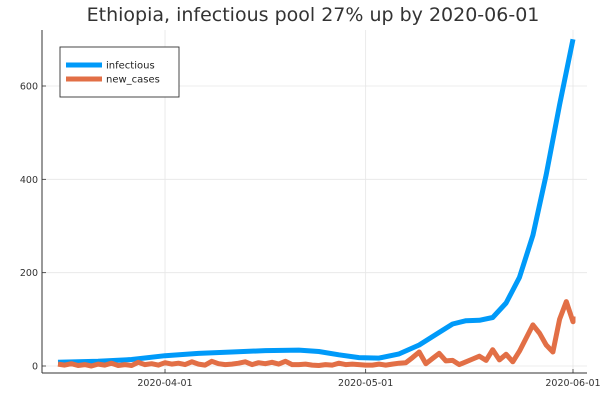 This screenshot has height=400, width=600. Describe the element at coordinates (29, 87) in the screenshot. I see `y-tick-label: 600` at that location.